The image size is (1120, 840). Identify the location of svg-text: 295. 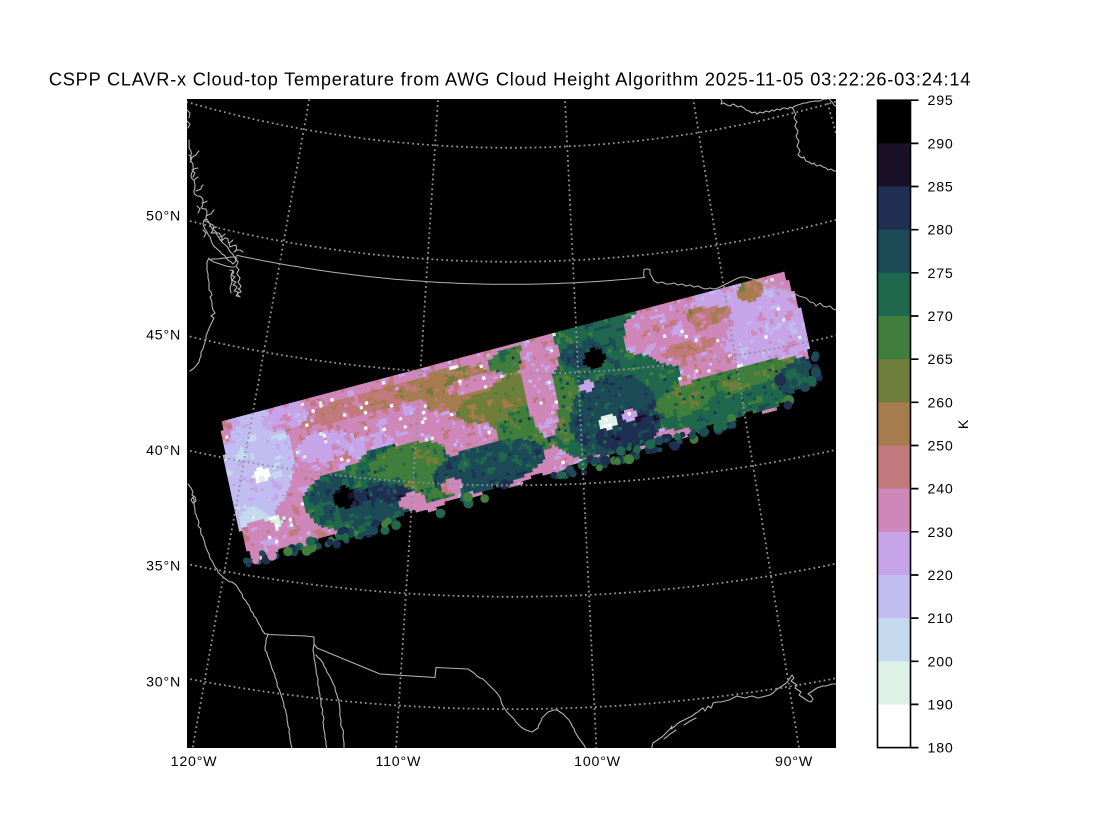
(941, 101).